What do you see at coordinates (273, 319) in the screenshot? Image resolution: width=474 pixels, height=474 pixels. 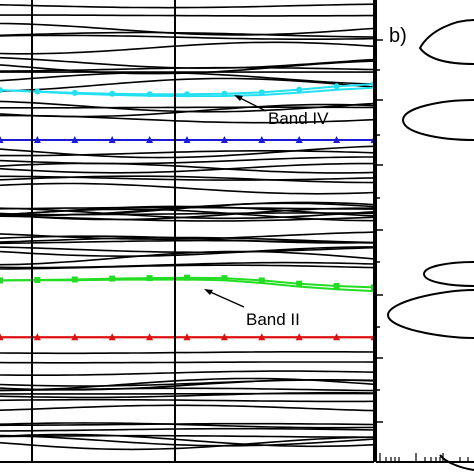 I see `band-ii-label: Band II` at bounding box center [273, 319].